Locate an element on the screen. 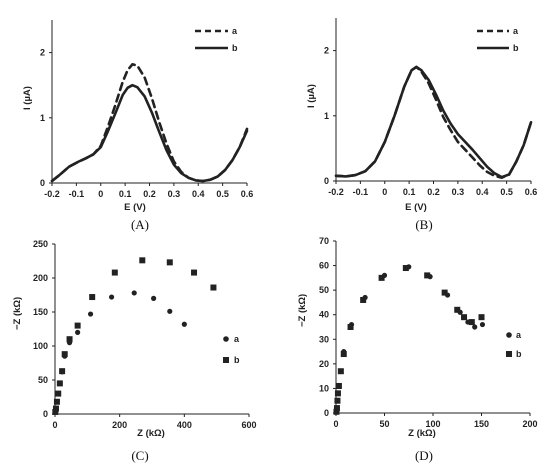 The image size is (550, 467). panel-D-legend-a-marker is located at coordinates (509, 335).